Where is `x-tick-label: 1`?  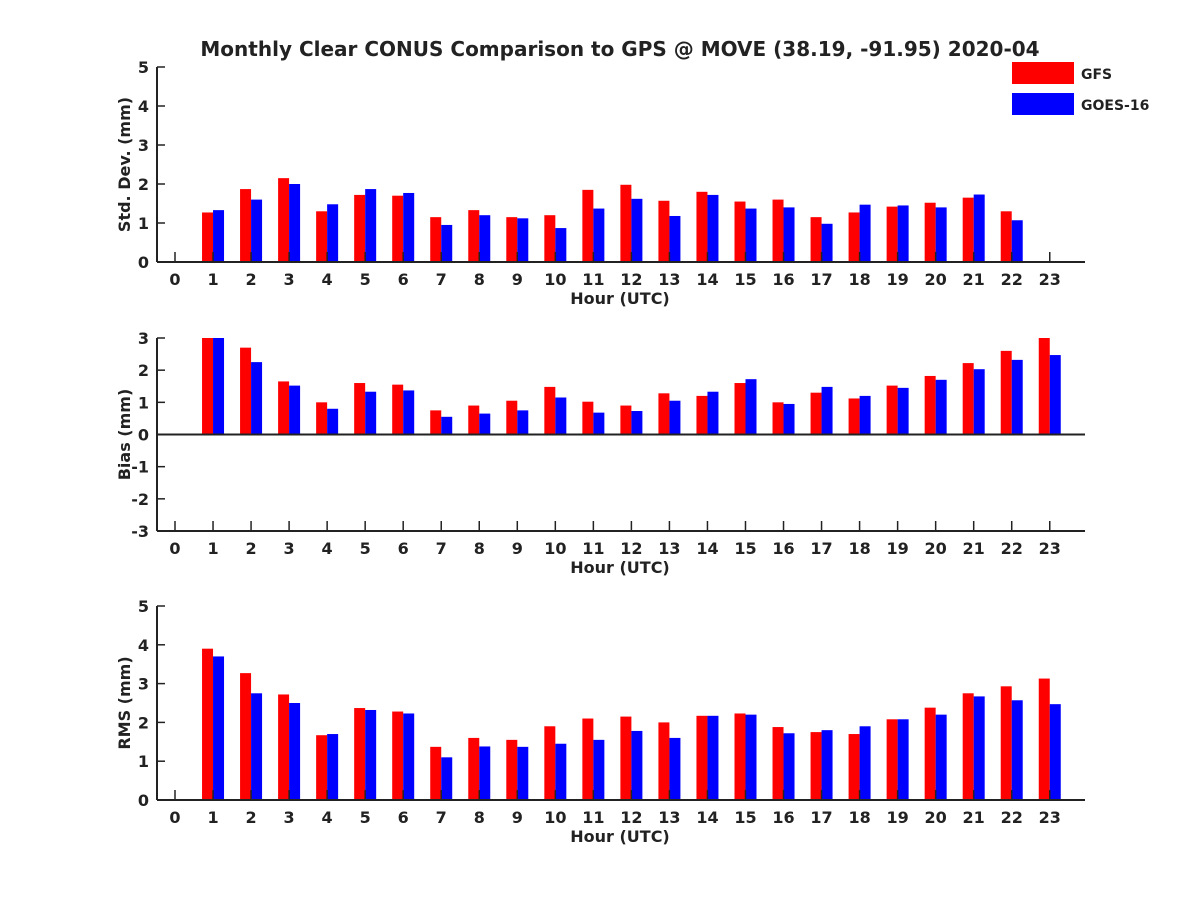 x-tick-label: 1 is located at coordinates (212, 279).